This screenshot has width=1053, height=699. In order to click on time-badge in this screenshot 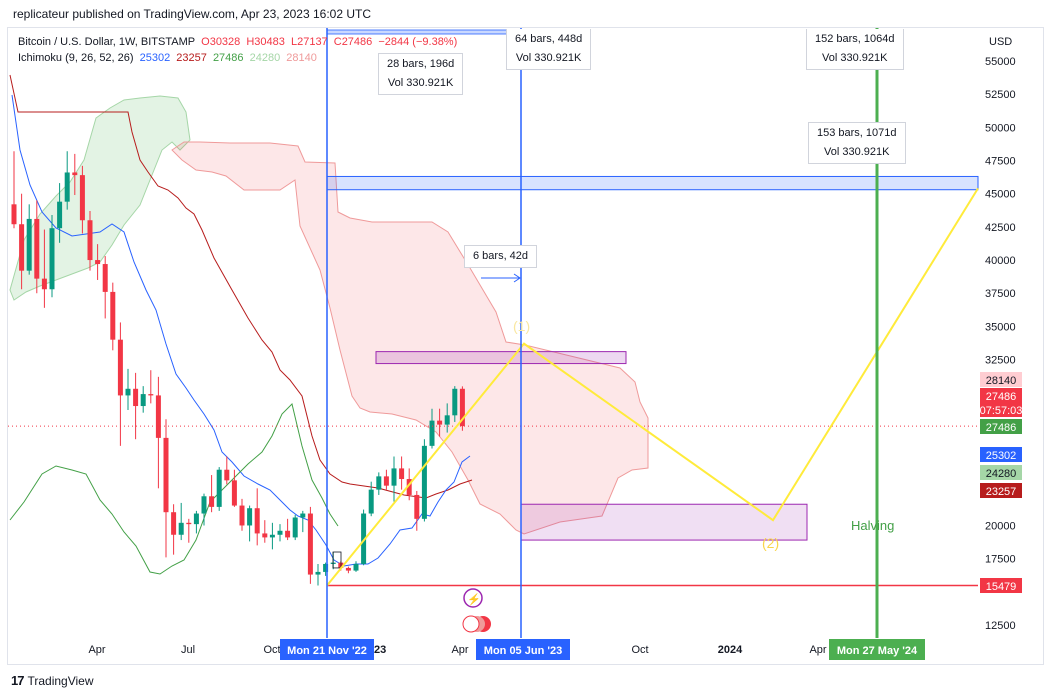, I will do `click(523, 649)`.